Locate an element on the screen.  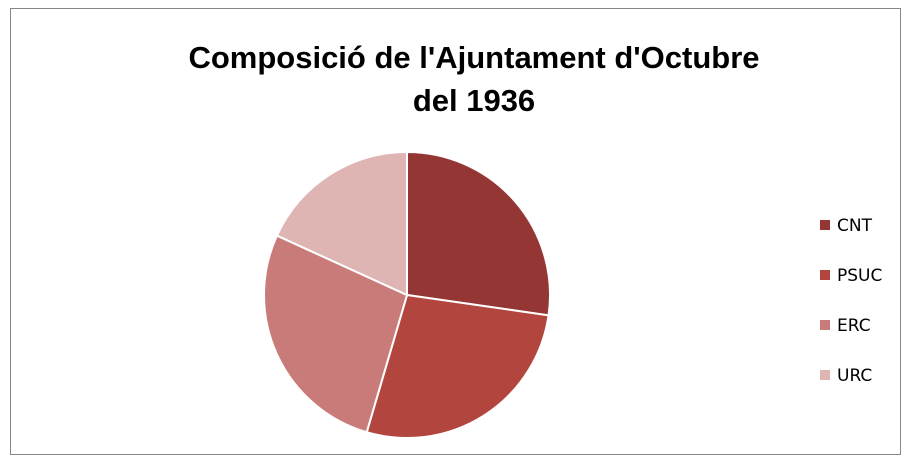
legend-label: URC is located at coordinates (854, 376).